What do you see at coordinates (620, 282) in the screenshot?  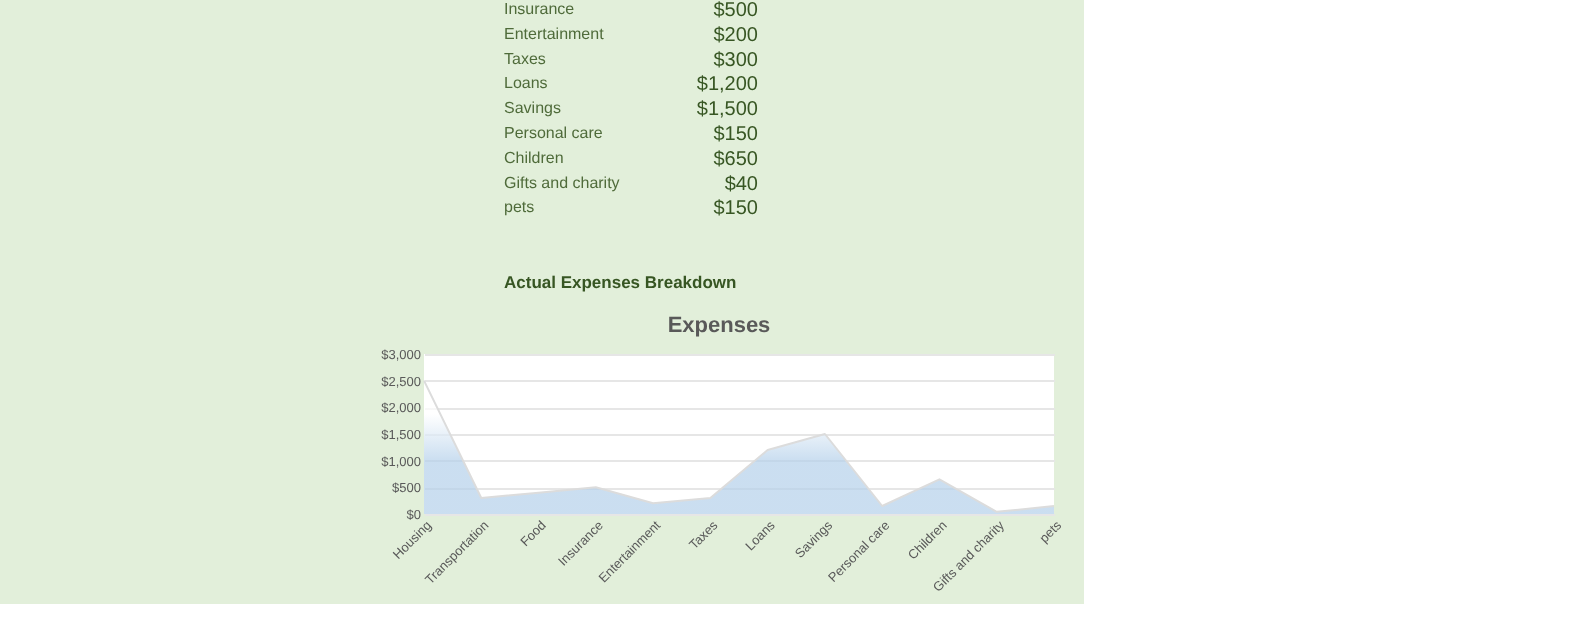 I see `text: Actual Expenses Breakdown` at bounding box center [620, 282].